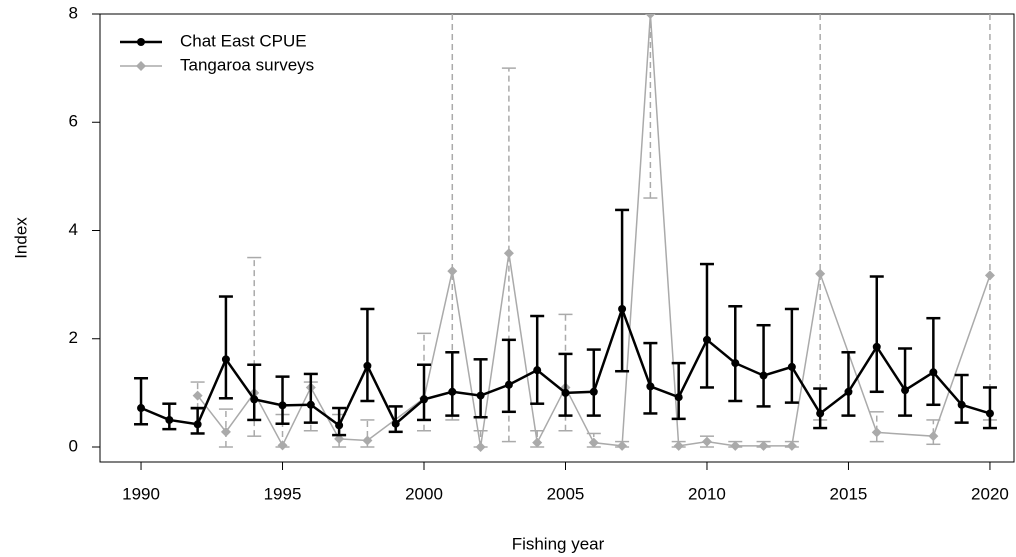  I want to click on x-axis-label: Fishing year, so click(558, 543).